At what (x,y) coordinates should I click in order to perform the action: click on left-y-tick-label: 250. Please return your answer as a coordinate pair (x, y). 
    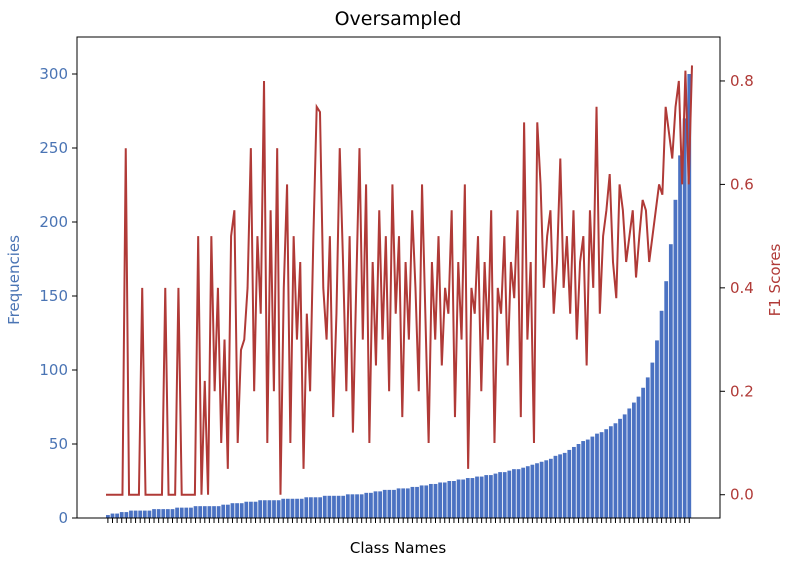
    Looking at the image, I should click on (53, 148).